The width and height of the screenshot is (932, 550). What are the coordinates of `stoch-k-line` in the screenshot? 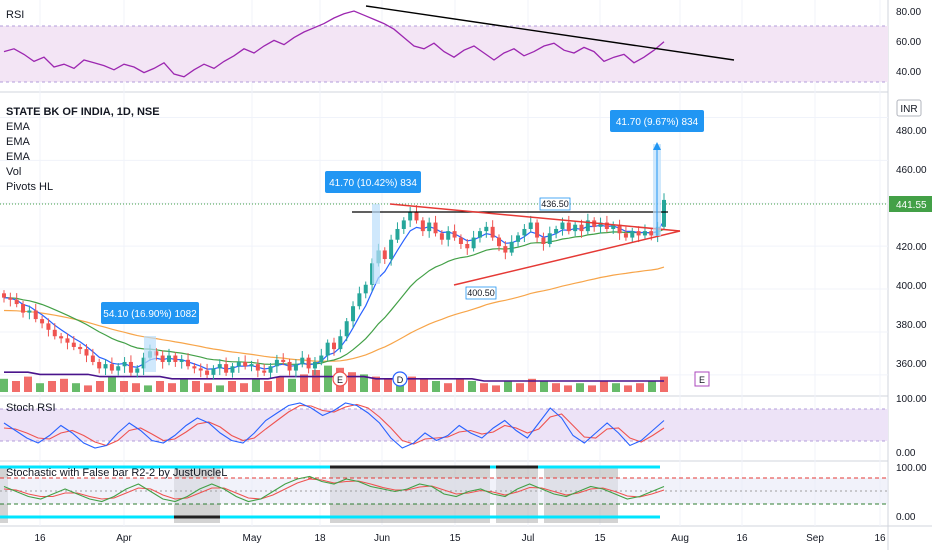 It's located at (334, 489).